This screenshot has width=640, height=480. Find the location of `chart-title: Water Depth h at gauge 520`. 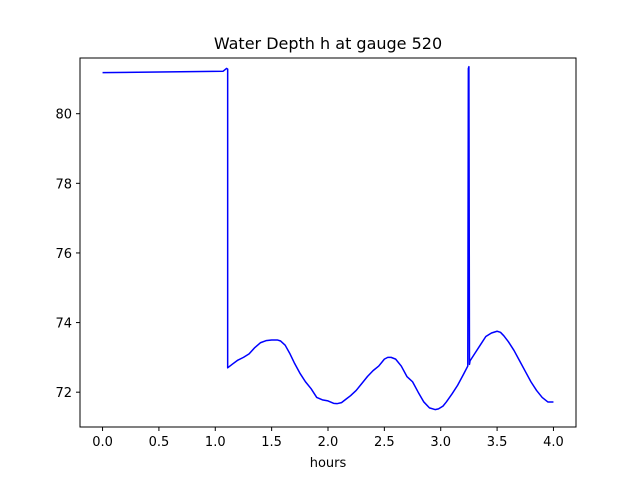

chart-title: Water Depth h at gauge 520 is located at coordinates (328, 43).